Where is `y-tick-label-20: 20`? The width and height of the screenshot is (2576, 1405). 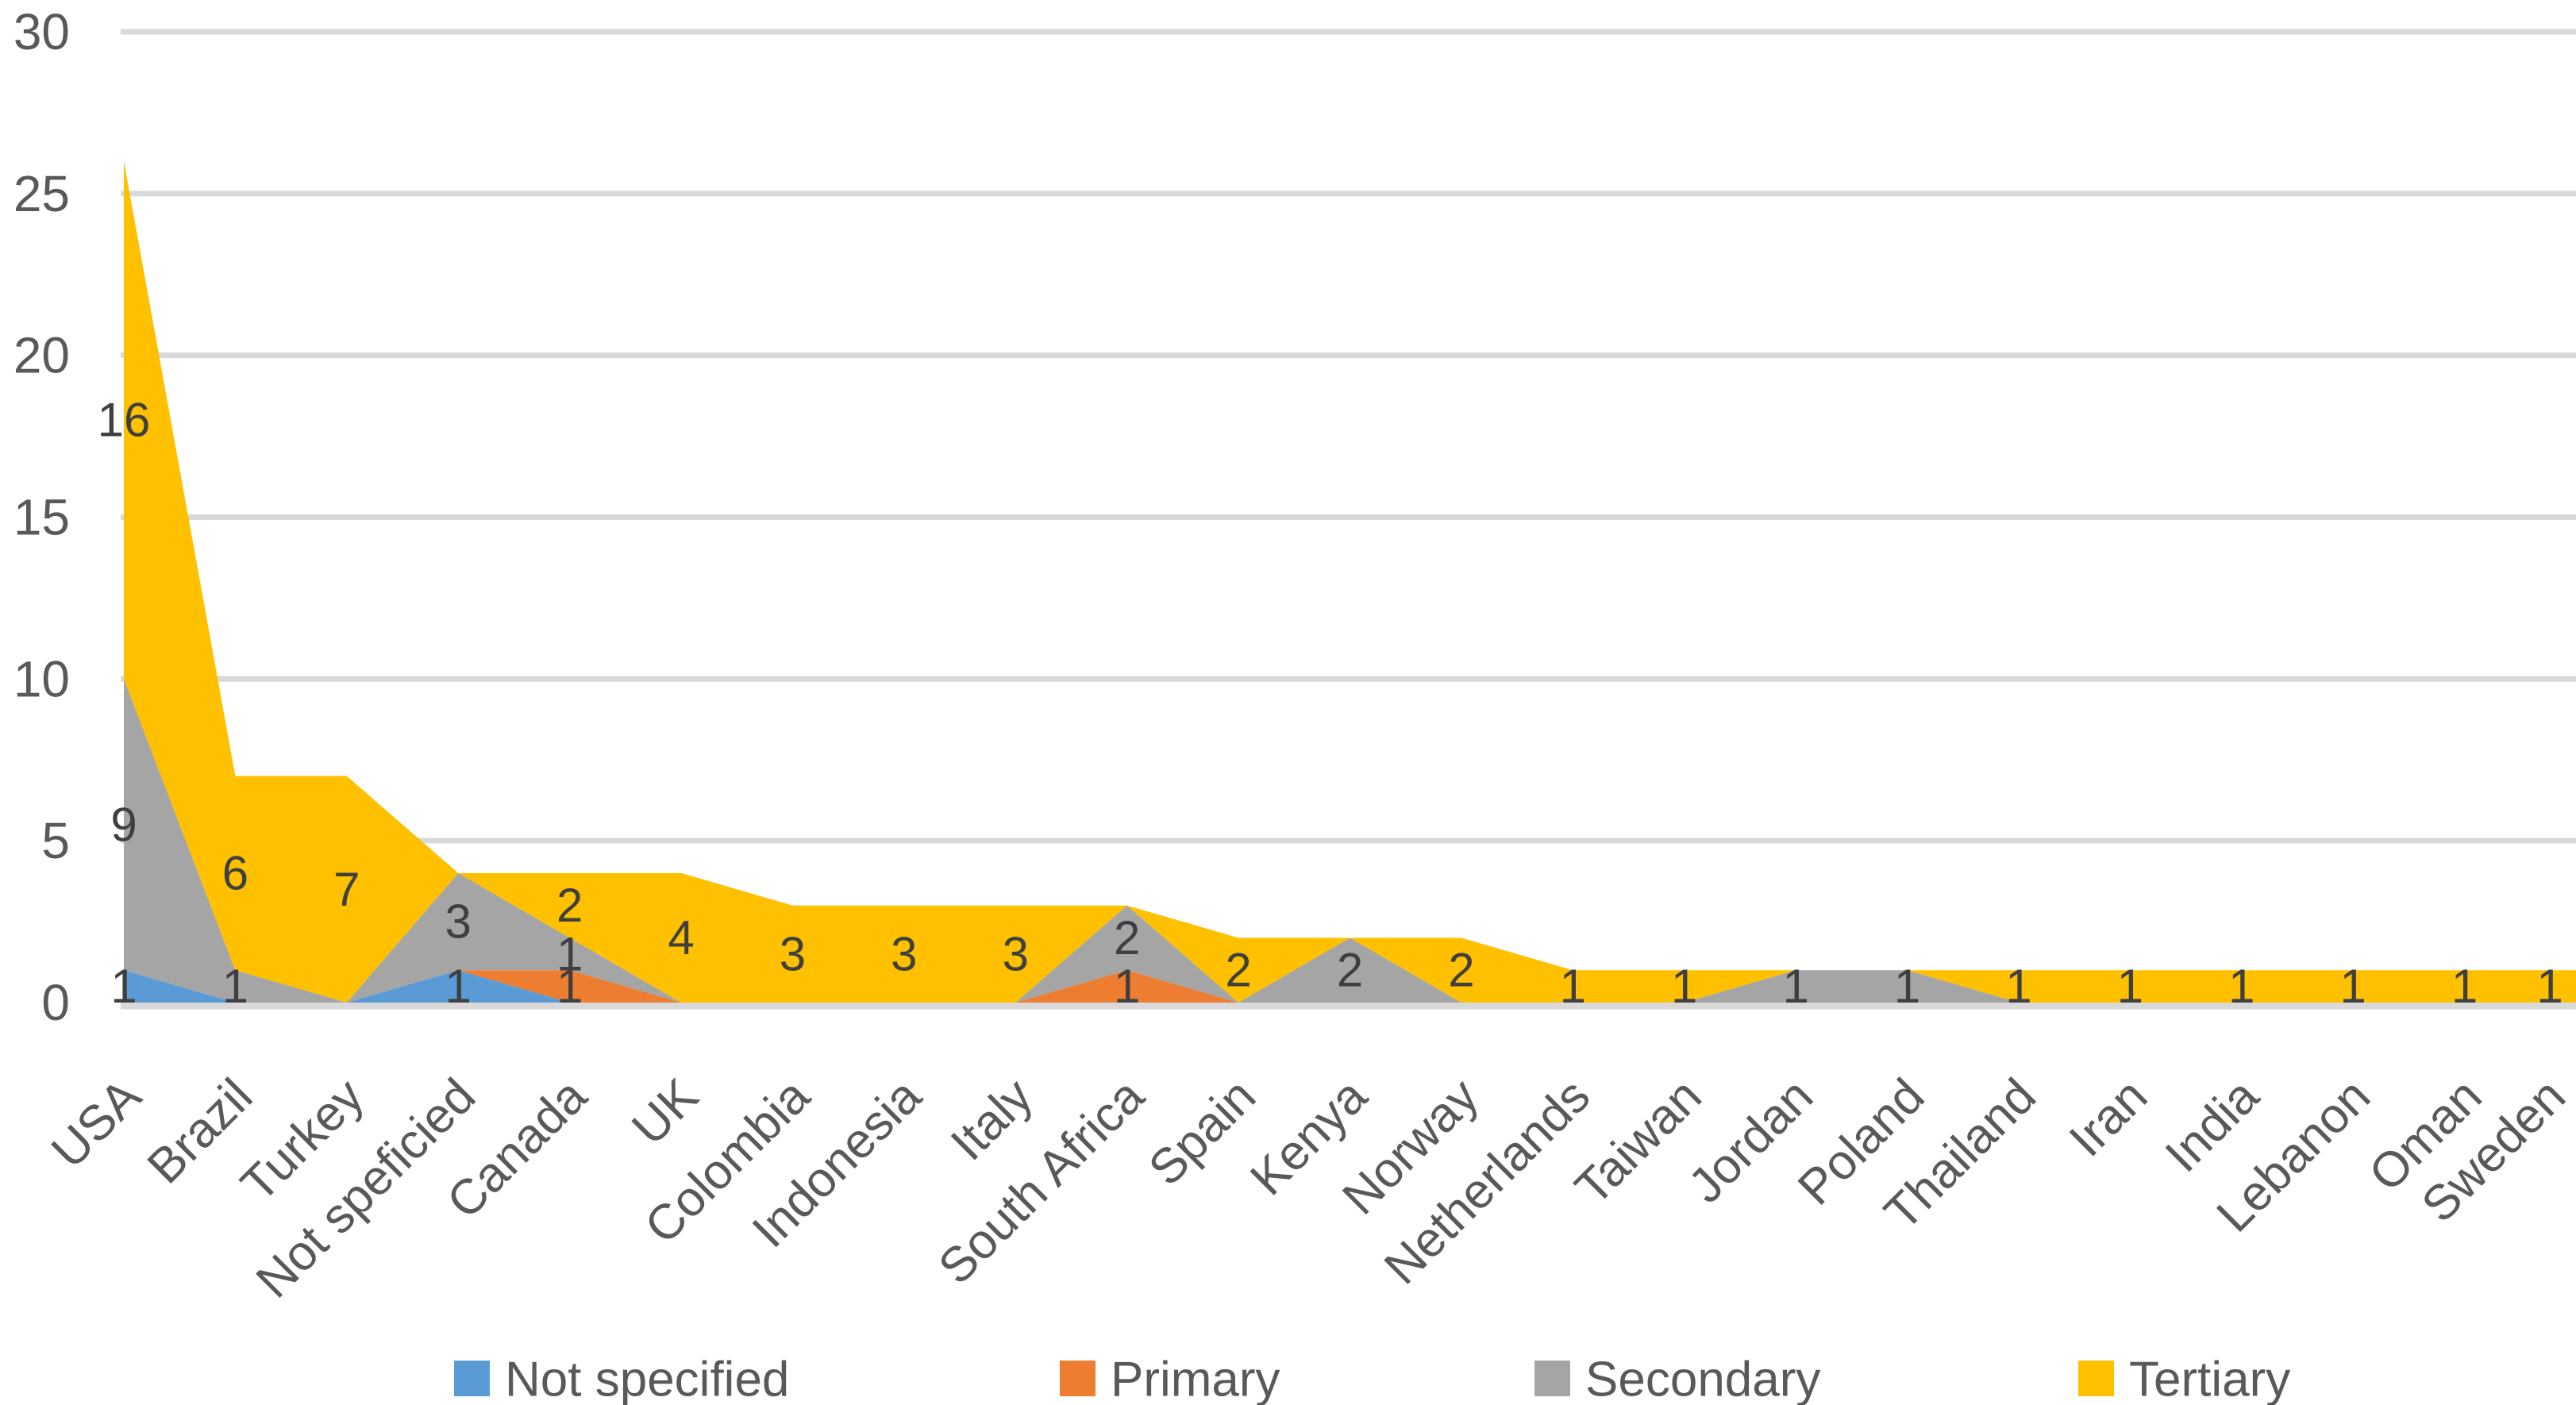 y-tick-label-20: 20 is located at coordinates (41, 355).